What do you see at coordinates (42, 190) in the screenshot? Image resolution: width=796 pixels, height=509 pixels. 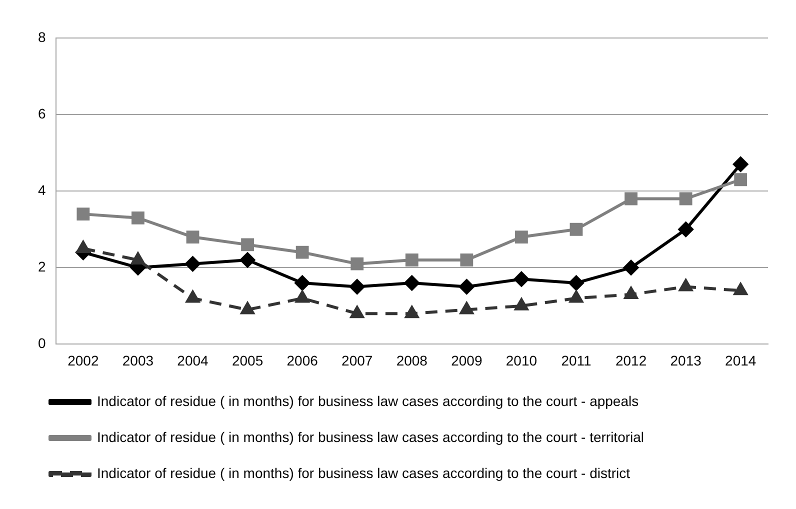 I see `y-tick-label: 4` at bounding box center [42, 190].